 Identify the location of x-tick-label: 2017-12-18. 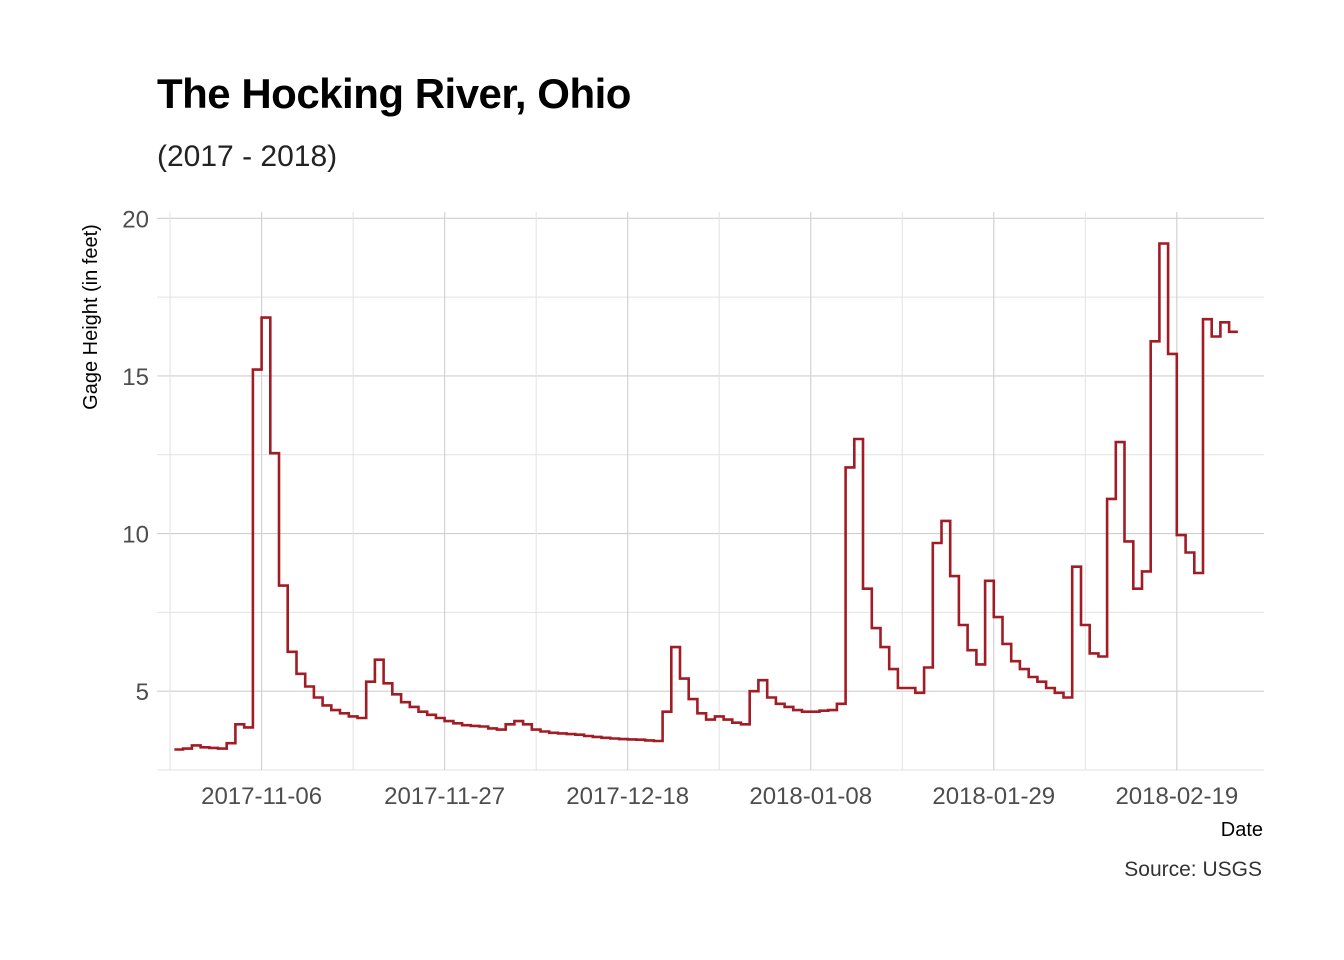
(627, 796).